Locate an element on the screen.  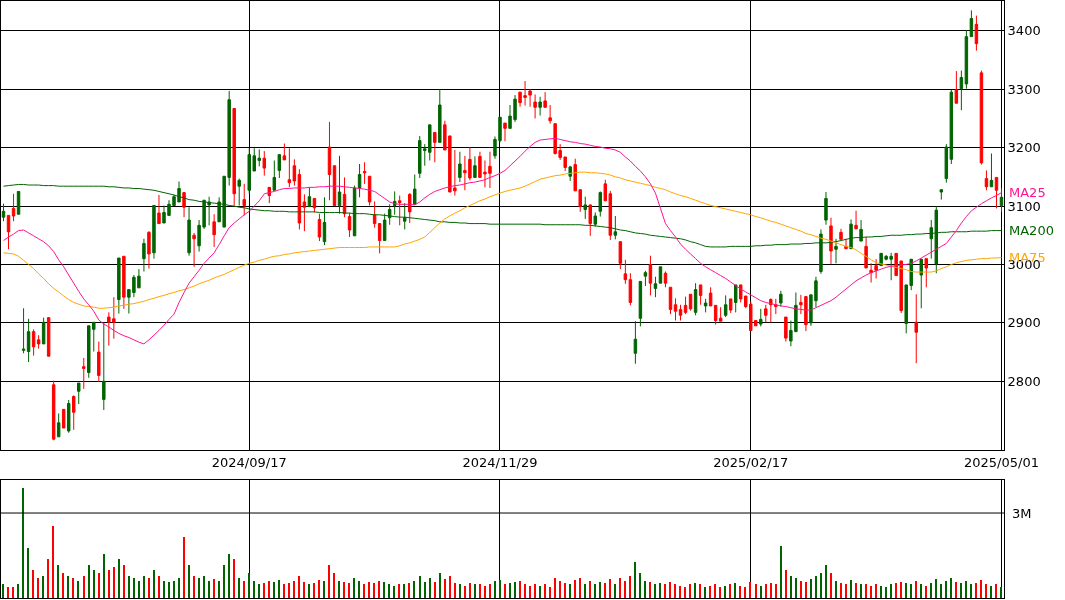
ref-line-label: 3M is located at coordinates (1022, 513).